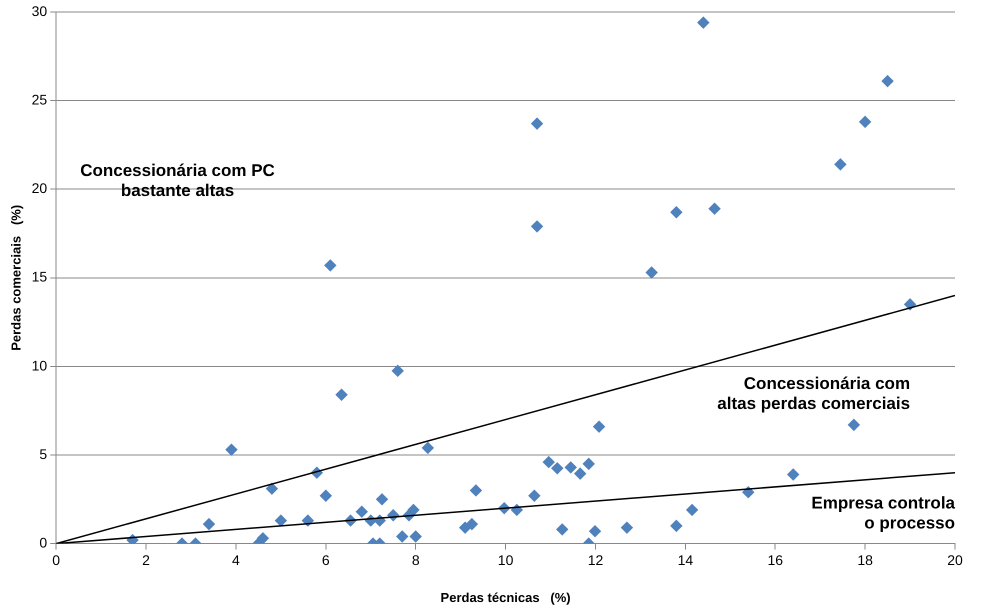 The width and height of the screenshot is (1000, 610). I want to click on x-tick-label: 0, so click(56, 560).